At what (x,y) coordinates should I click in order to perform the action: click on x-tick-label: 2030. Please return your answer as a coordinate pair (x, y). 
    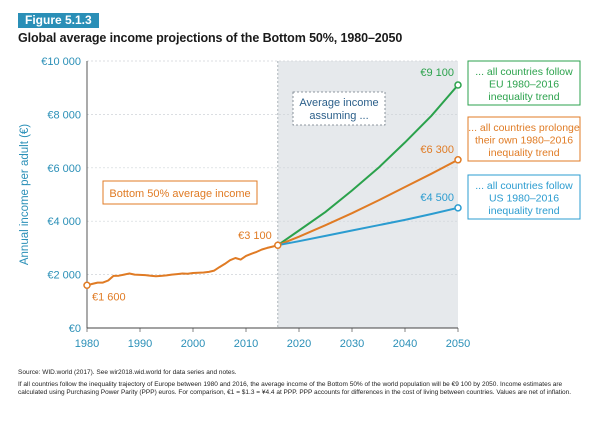
    Looking at the image, I should click on (352, 344).